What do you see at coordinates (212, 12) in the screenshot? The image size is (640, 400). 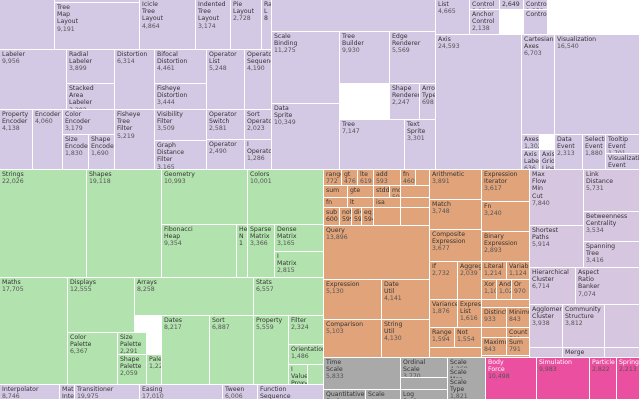 I see `cell-name: Indented Tree Layout` at bounding box center [212, 12].